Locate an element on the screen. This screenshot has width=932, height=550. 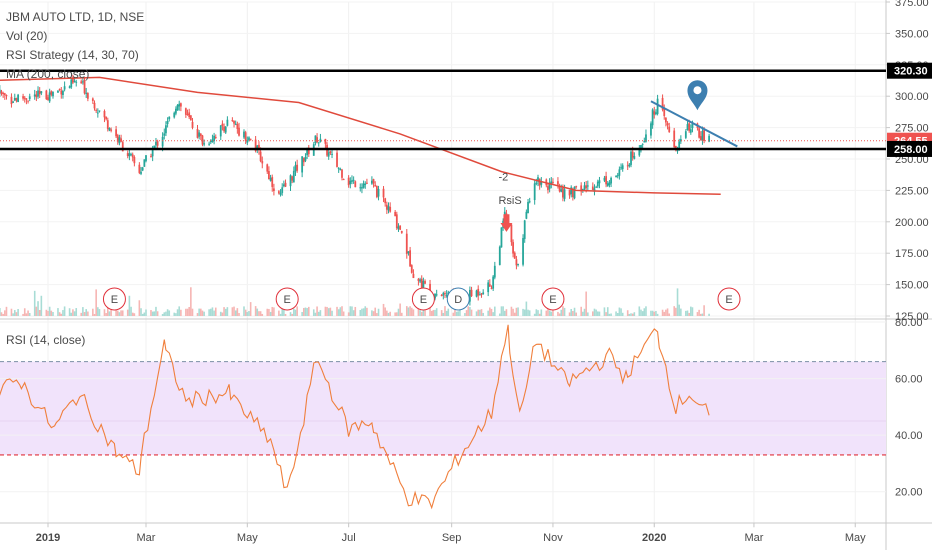
rsi-tick-label: 60.00 is located at coordinates (909, 380).